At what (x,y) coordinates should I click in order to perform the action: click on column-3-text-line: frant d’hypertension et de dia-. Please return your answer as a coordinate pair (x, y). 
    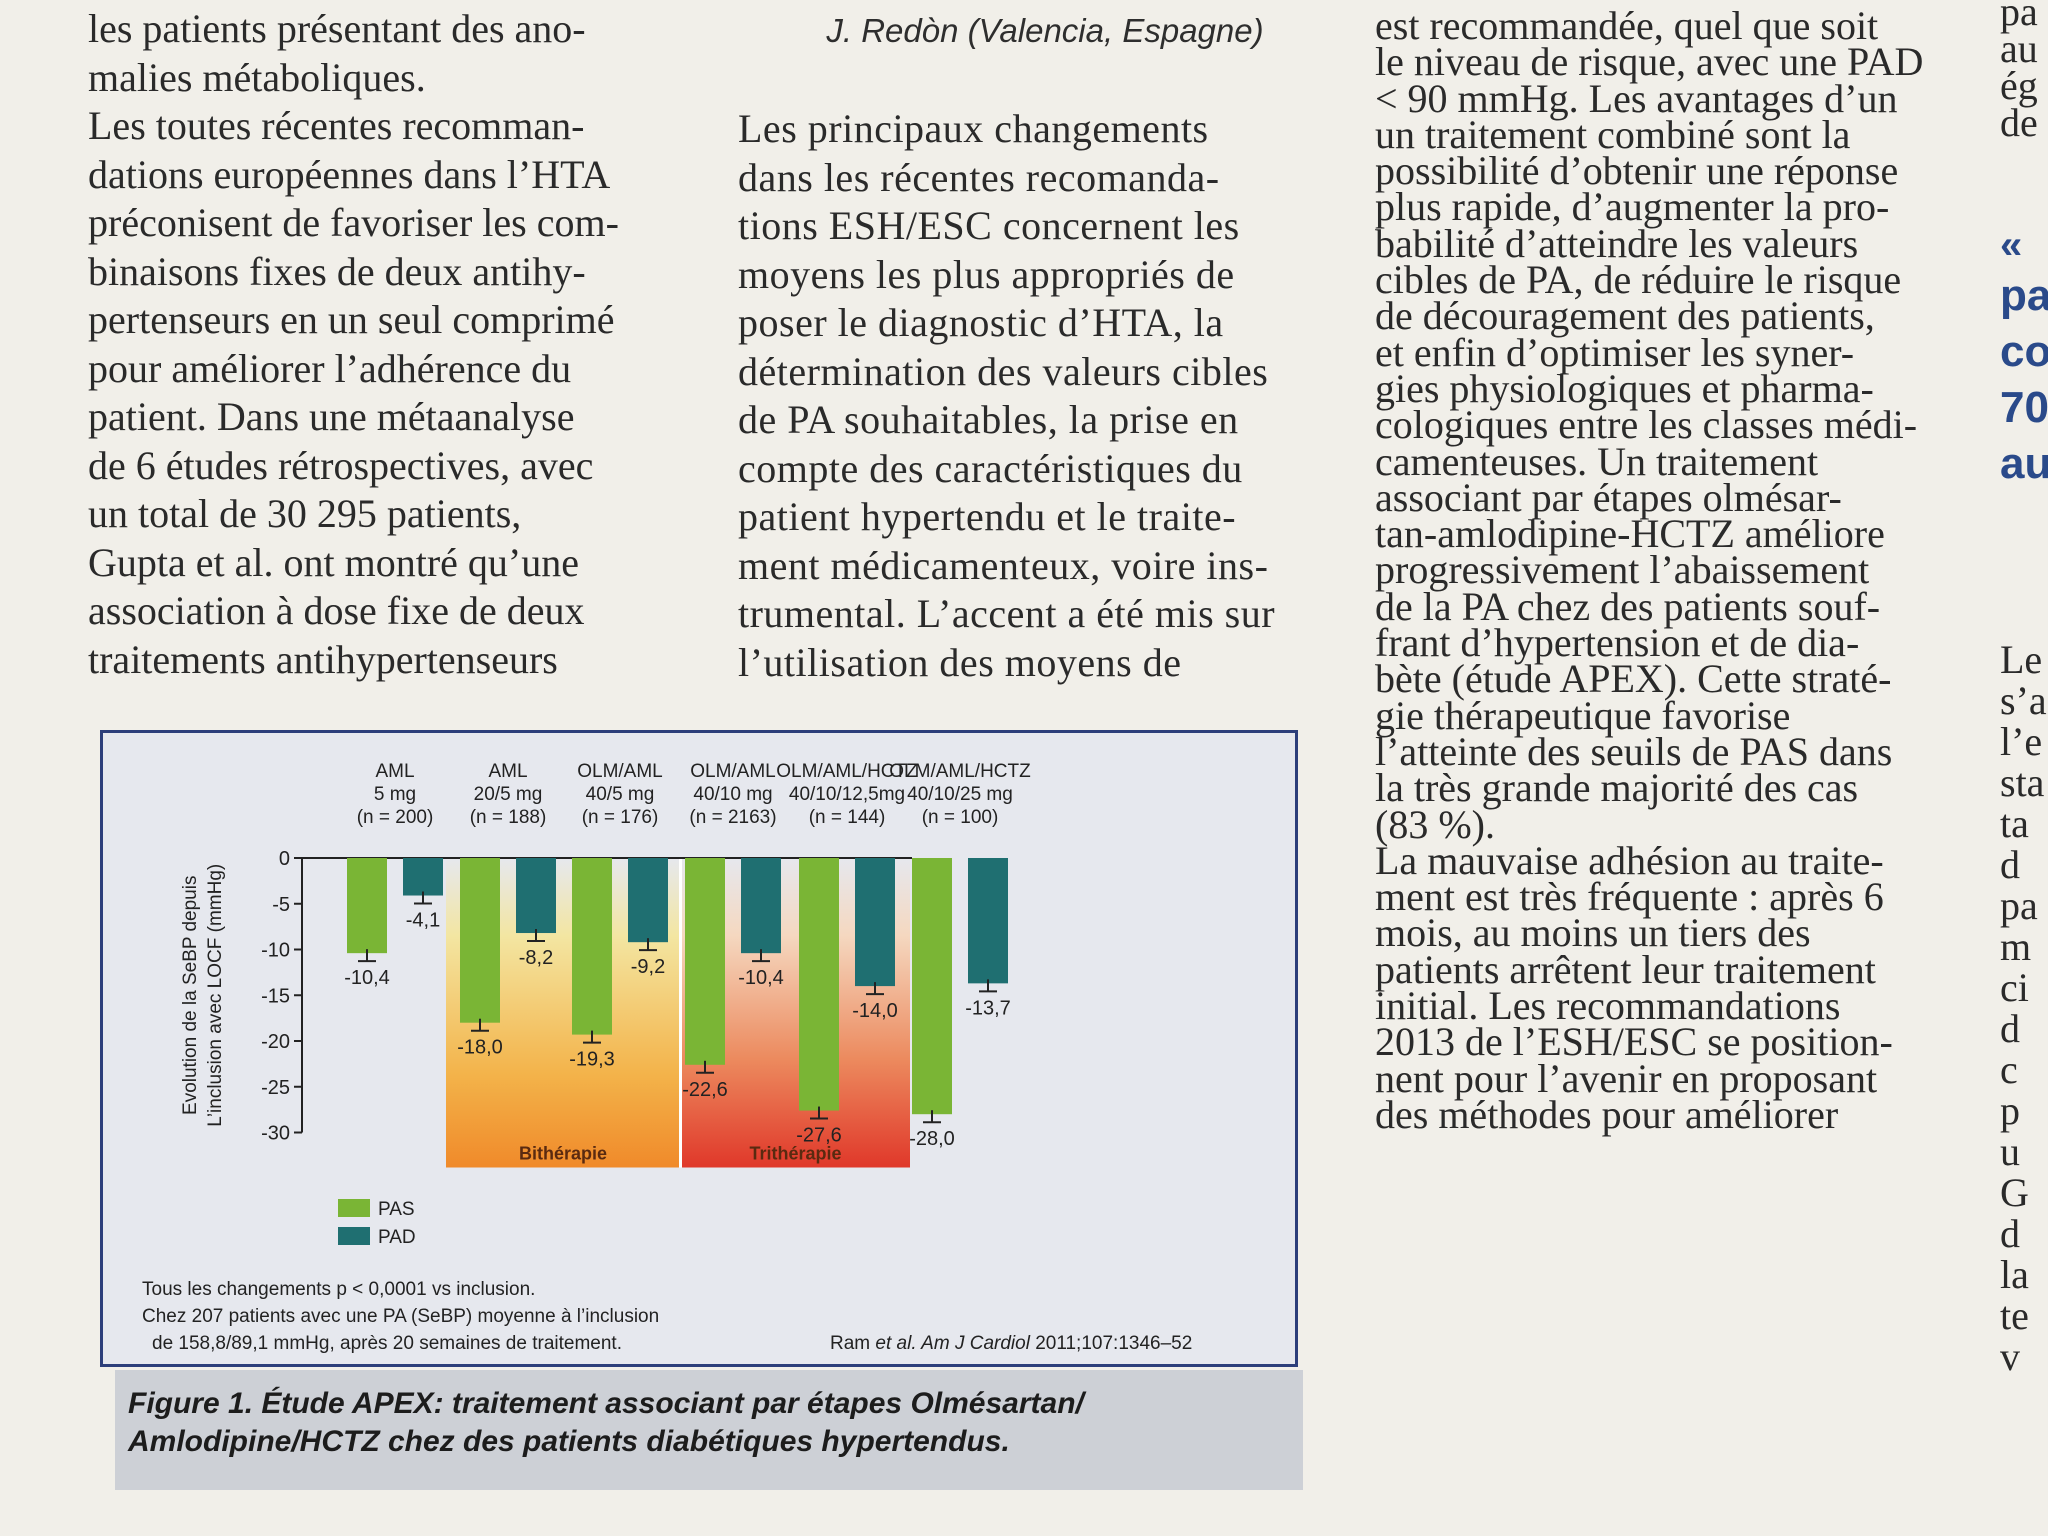
    Looking at the image, I should click on (1617, 643).